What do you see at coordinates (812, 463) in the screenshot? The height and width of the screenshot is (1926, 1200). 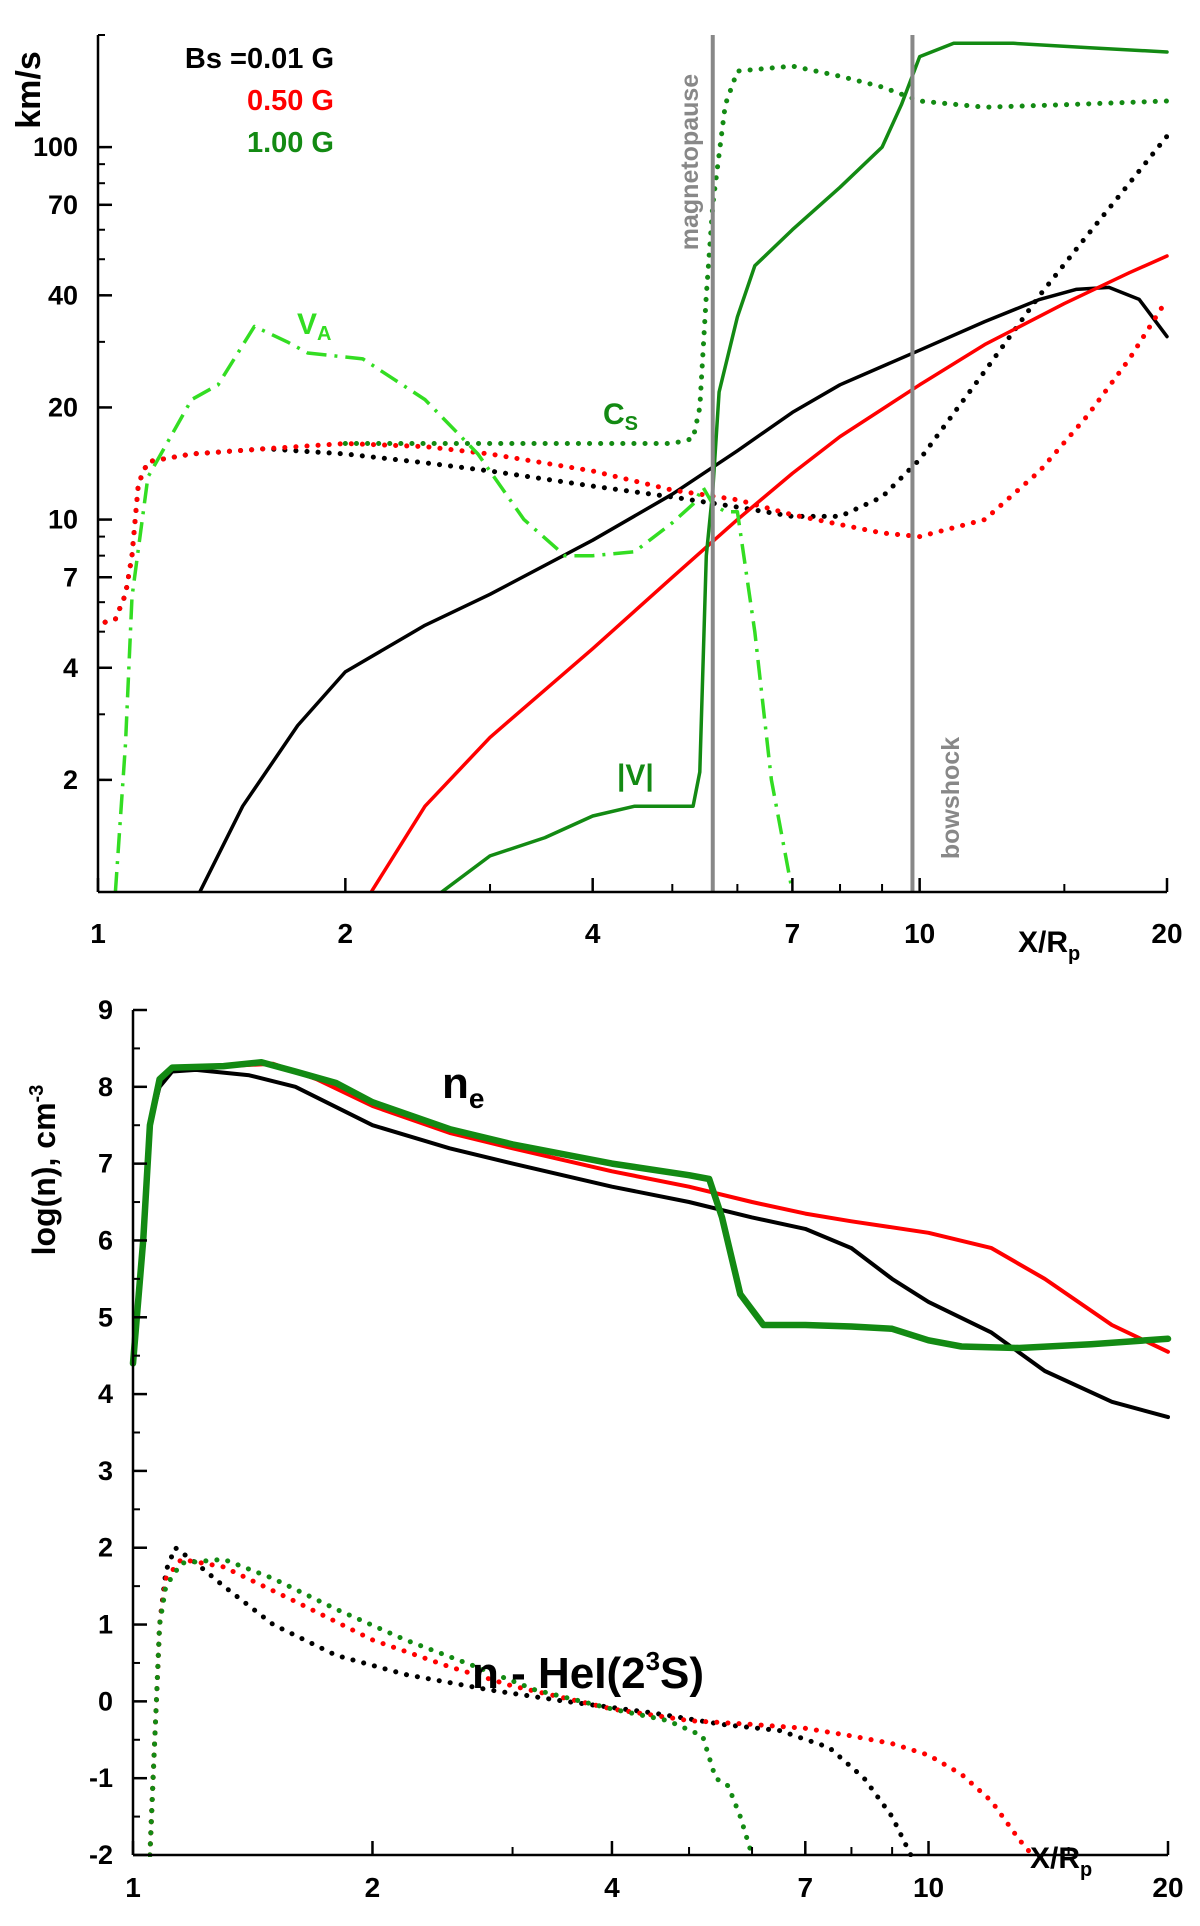 I see `boundary-lines` at bounding box center [812, 463].